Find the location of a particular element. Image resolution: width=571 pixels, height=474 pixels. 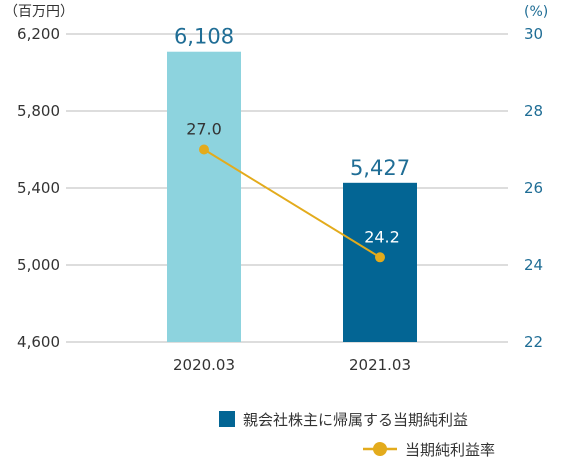

legend-label-bar: 親会社株主に帰属する当期純利益 is located at coordinates (355, 420).